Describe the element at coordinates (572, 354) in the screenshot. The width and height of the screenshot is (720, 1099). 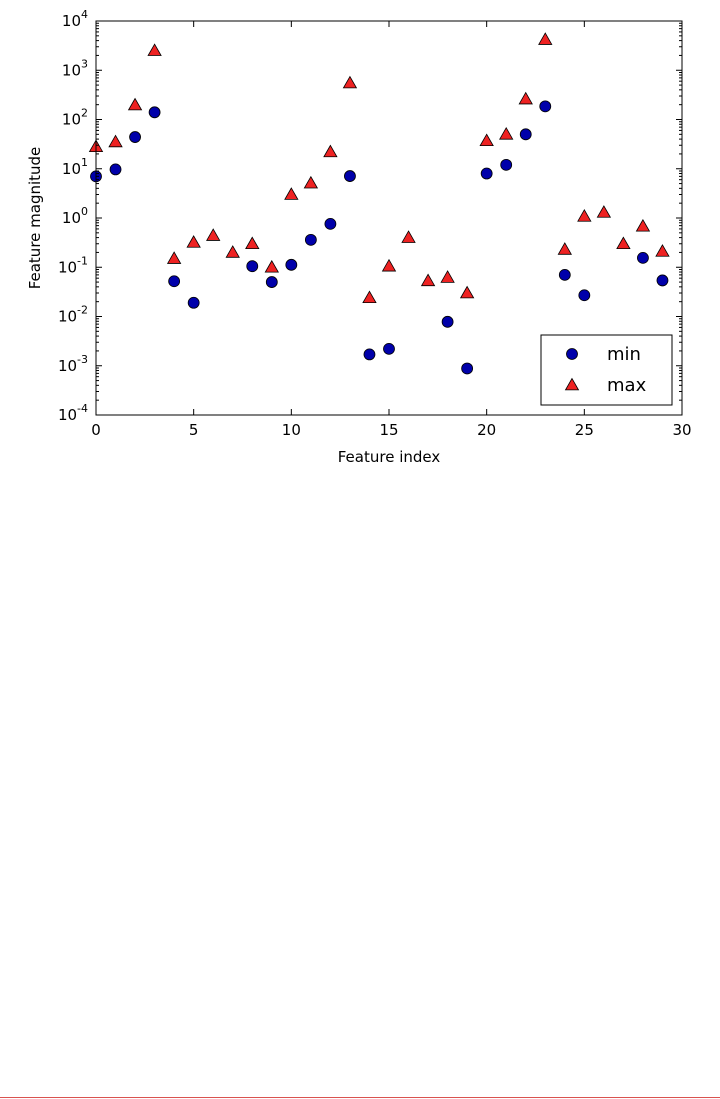
I see `legend-marker-min` at that location.